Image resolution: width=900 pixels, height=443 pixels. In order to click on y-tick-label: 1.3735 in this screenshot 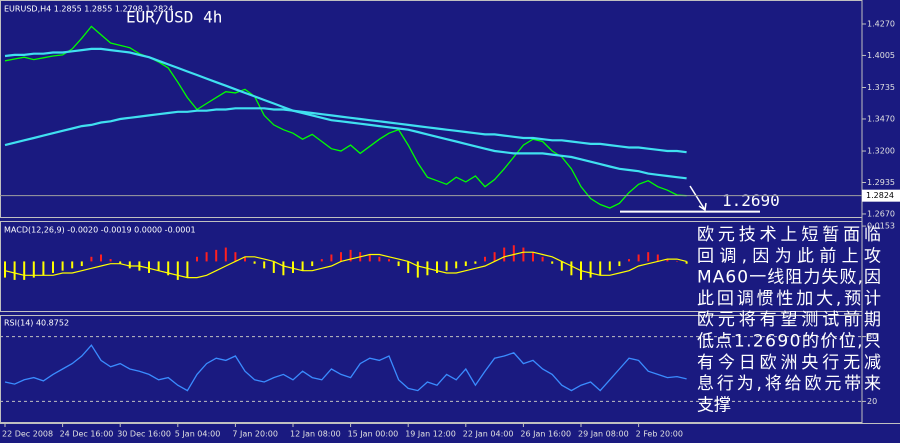, I will do `click(881, 87)`.